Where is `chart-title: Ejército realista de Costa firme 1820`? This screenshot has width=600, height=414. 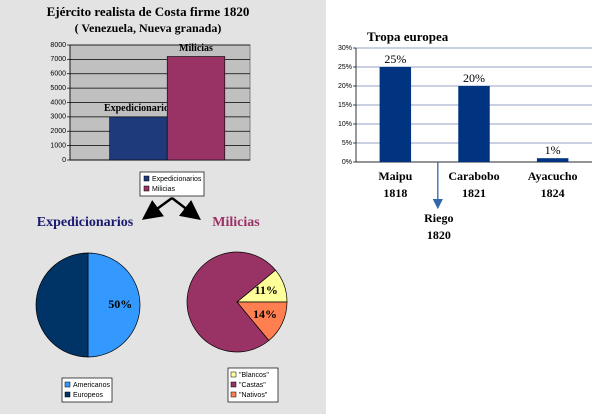
chart-title: Ejército realista de Costa firme 1820 is located at coordinates (148, 11).